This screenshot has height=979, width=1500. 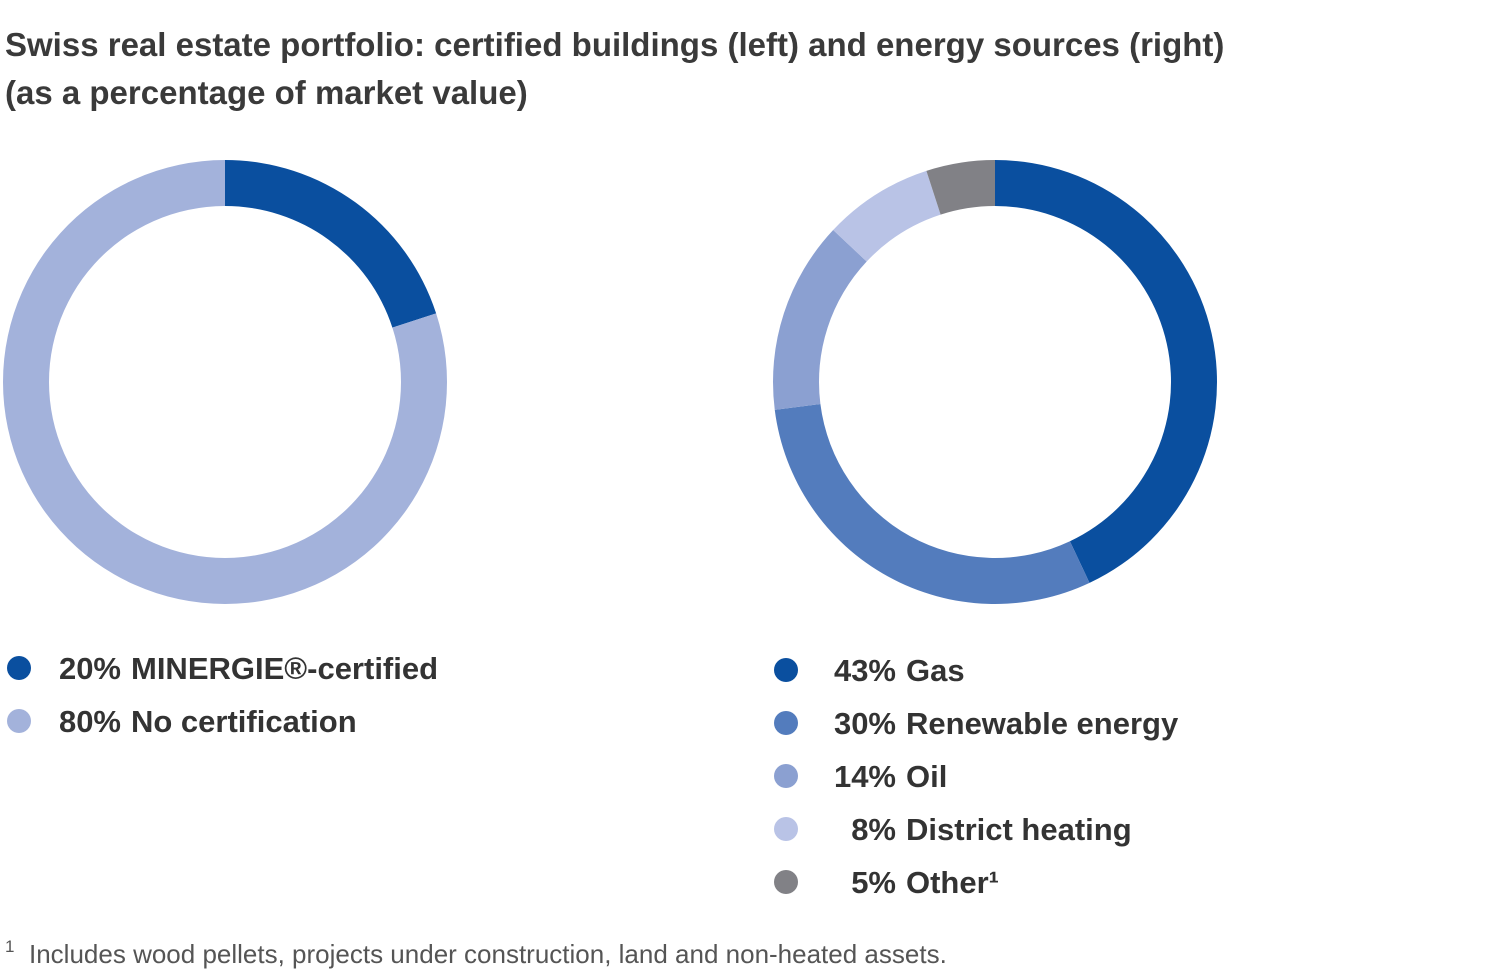 I want to click on legend-value: 8%, so click(x=873, y=829).